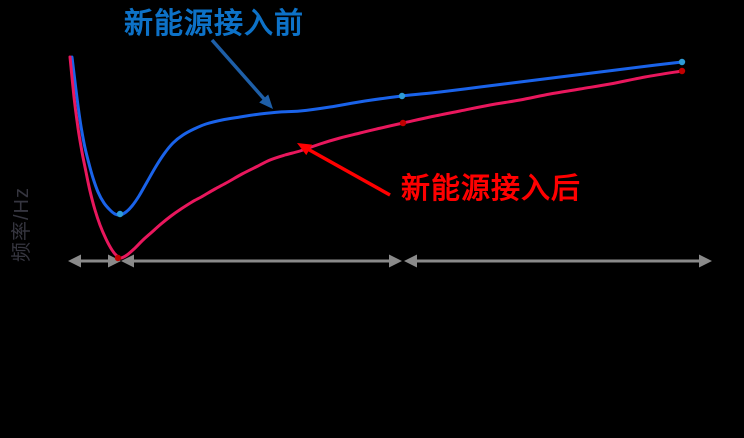 Image resolution: width=744 pixels, height=438 pixels. Describe the element at coordinates (22, 224) in the screenshot. I see `y-axis-label: 频率/Hz` at that location.